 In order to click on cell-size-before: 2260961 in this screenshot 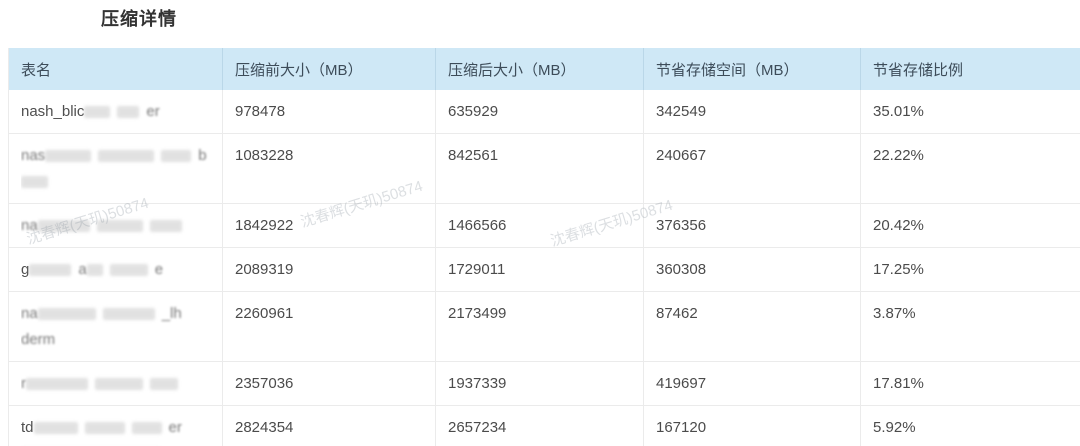, I will do `click(329, 326)`.